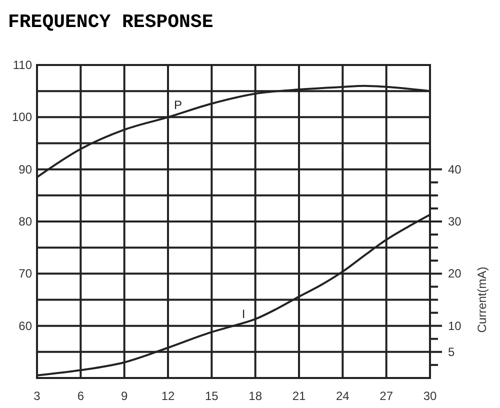 Image resolution: width=500 pixels, height=408 pixels. What do you see at coordinates (482, 299) in the screenshot?
I see `y2-axis-title: Current(mA)` at bounding box center [482, 299].